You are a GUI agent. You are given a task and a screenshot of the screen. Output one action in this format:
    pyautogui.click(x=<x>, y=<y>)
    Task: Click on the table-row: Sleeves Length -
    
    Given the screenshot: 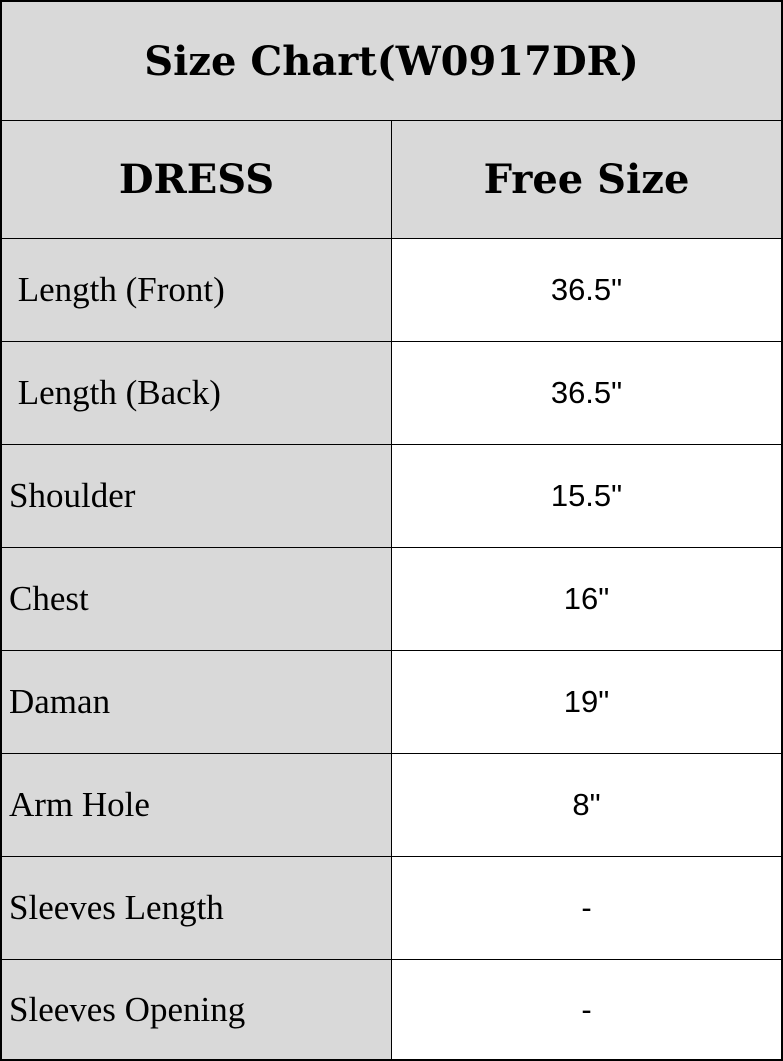 What is the action you would take?
    pyautogui.click(x=391, y=908)
    